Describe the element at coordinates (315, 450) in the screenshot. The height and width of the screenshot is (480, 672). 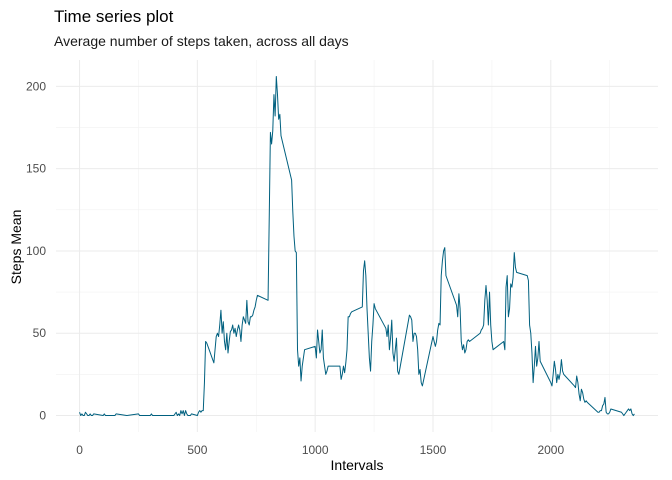
I see `x-tick-label: 1000` at that location.